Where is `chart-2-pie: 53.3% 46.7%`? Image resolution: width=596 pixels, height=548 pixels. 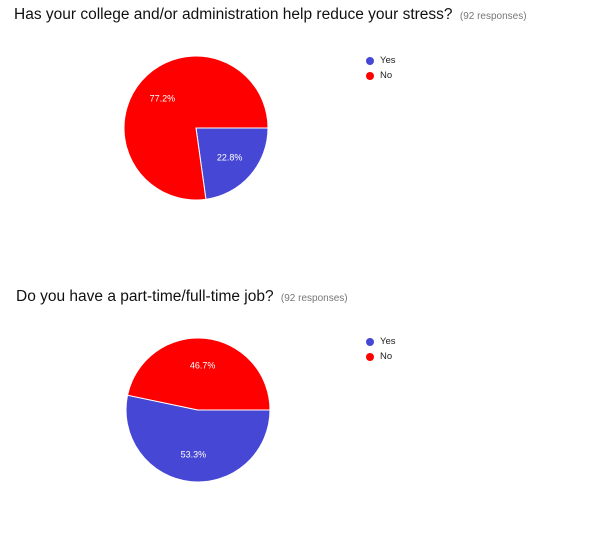
chart-2-pie: 53.3% 46.7% is located at coordinates (198, 410).